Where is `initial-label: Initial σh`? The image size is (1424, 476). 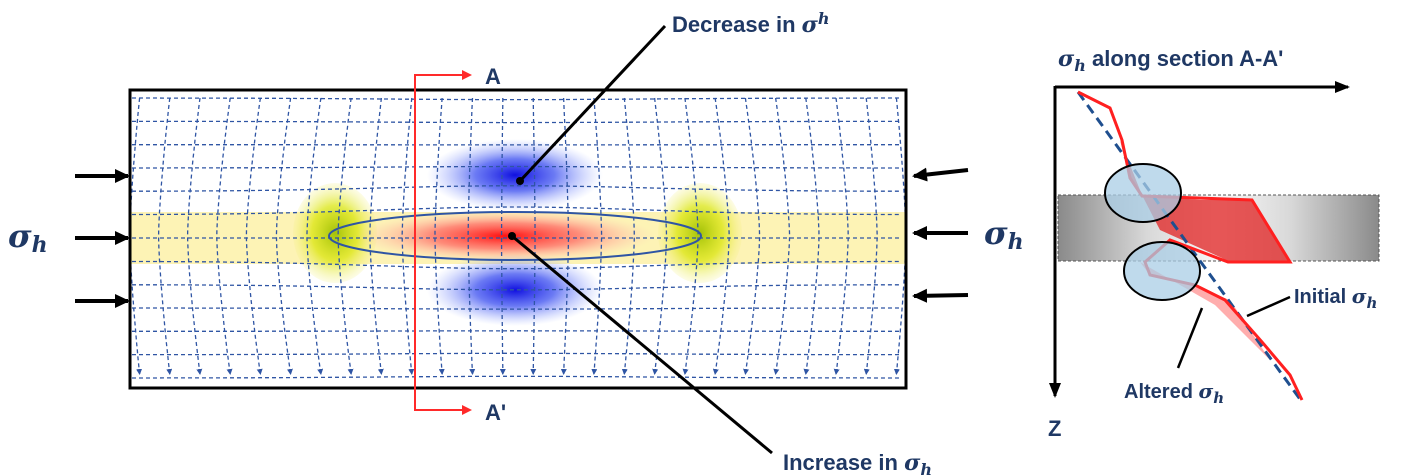
initial-label: Initial σh is located at coordinates (1335, 298).